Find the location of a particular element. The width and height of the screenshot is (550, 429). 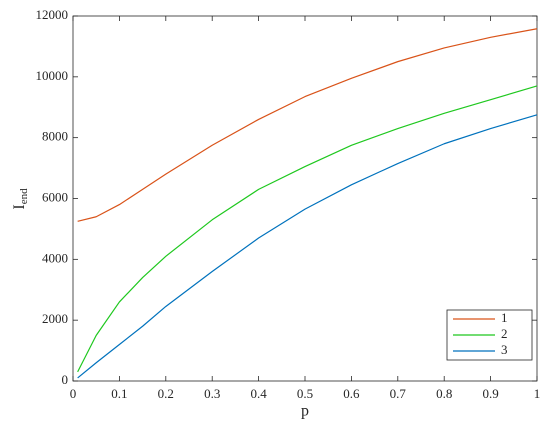

y-tick-label: 10000 is located at coordinates (52, 75).